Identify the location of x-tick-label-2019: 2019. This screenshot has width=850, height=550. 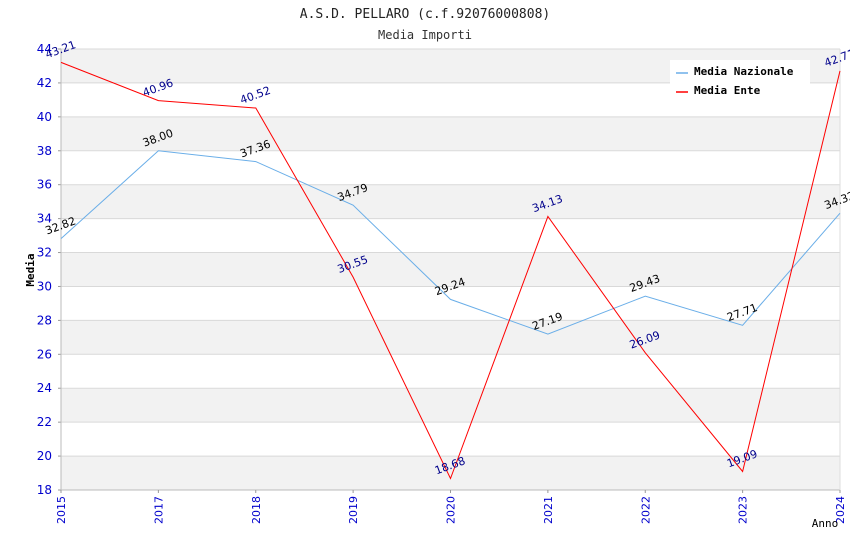
(353, 510).